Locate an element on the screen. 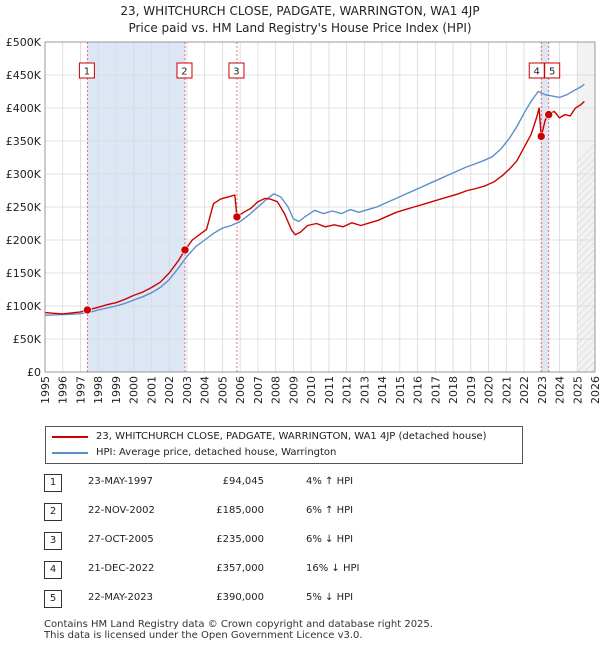  transaction-row: 3 27-OCT-2005 £235,000 6% ↓ HPI is located at coordinates (234, 541).